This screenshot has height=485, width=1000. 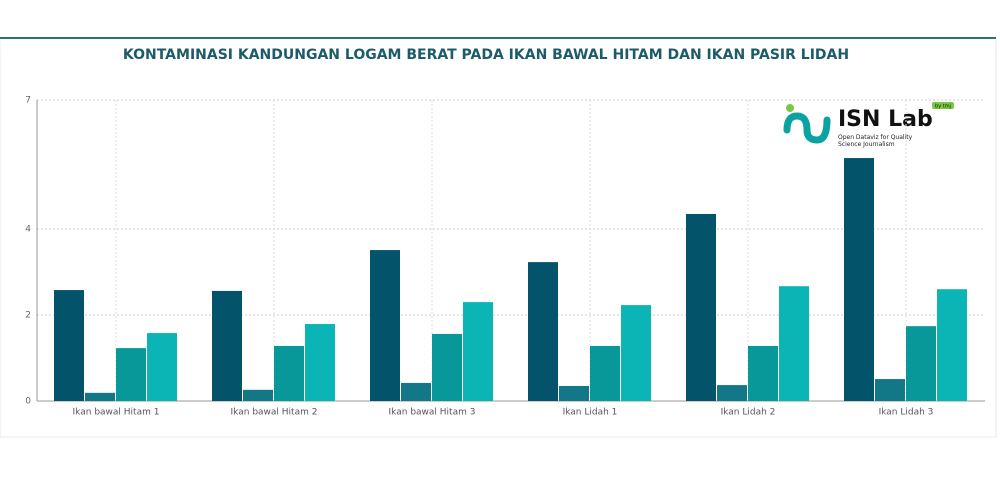 What do you see at coordinates (432, 413) in the screenshot?
I see `x-tick-label: Ikan bawal Hitam 3` at bounding box center [432, 413].